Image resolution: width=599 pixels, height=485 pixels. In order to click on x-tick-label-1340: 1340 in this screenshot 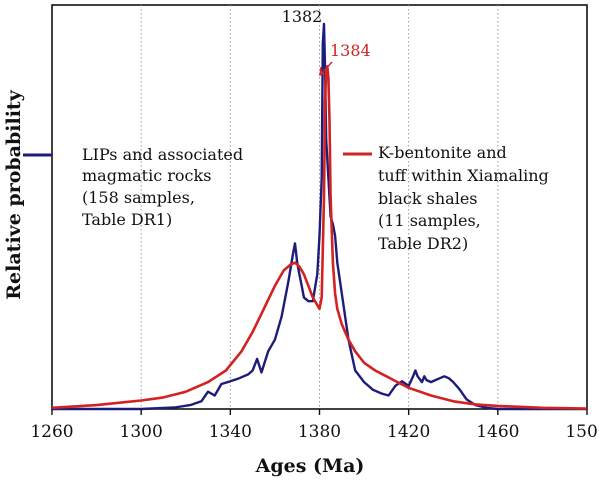, I will do `click(230, 432)`.